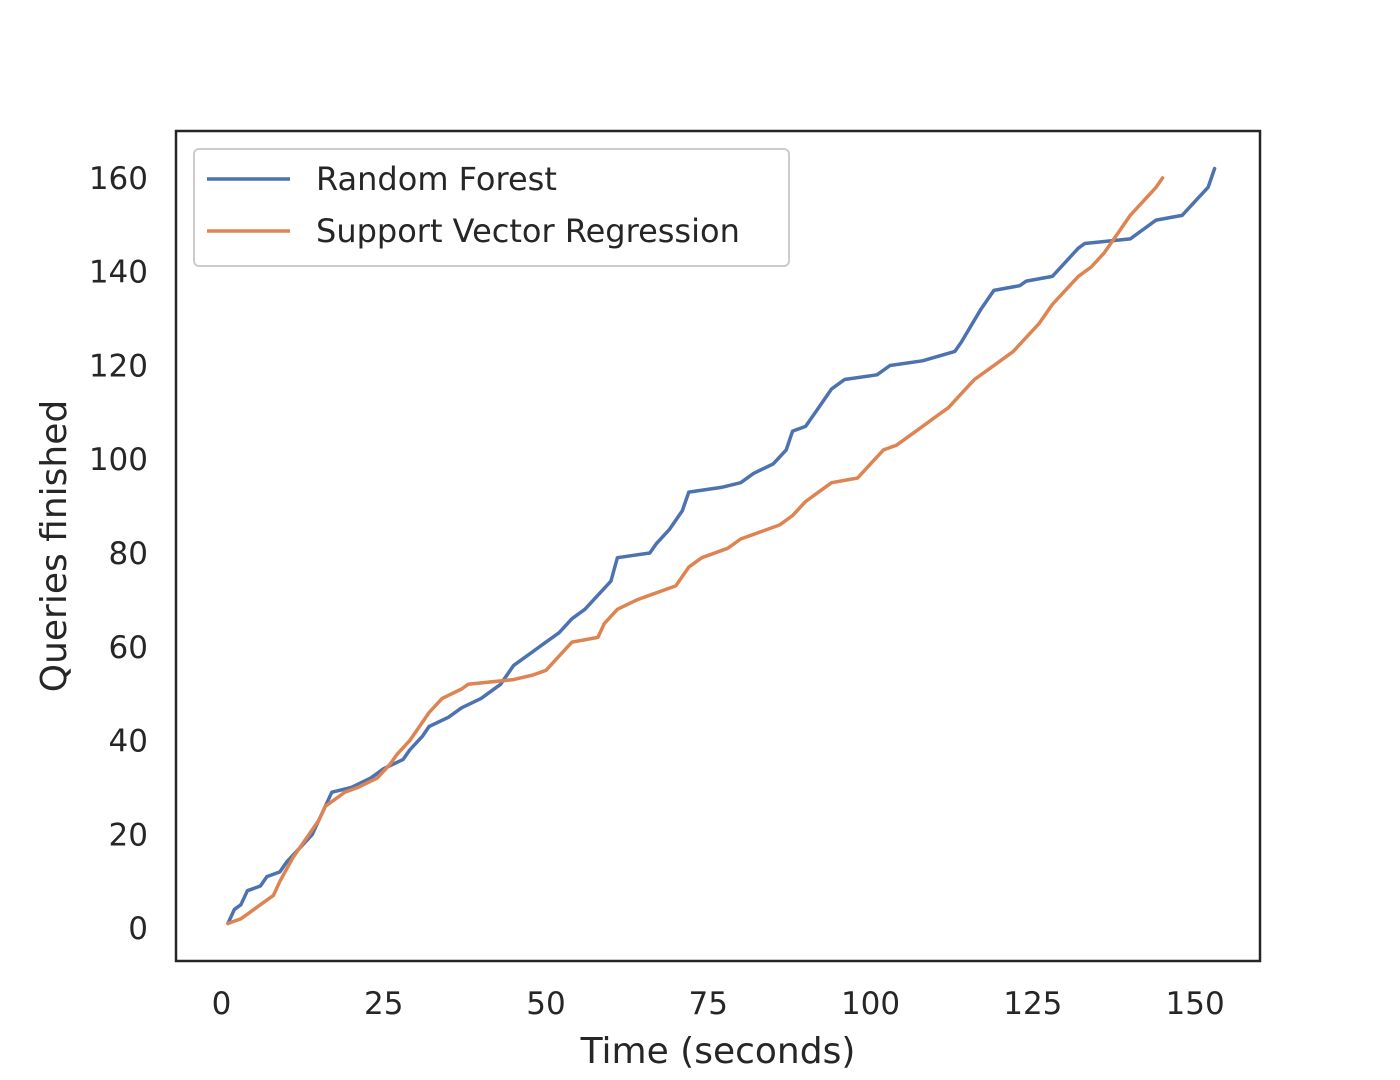  What do you see at coordinates (545, 1004) in the screenshot?
I see `x-tick-label: 50` at bounding box center [545, 1004].